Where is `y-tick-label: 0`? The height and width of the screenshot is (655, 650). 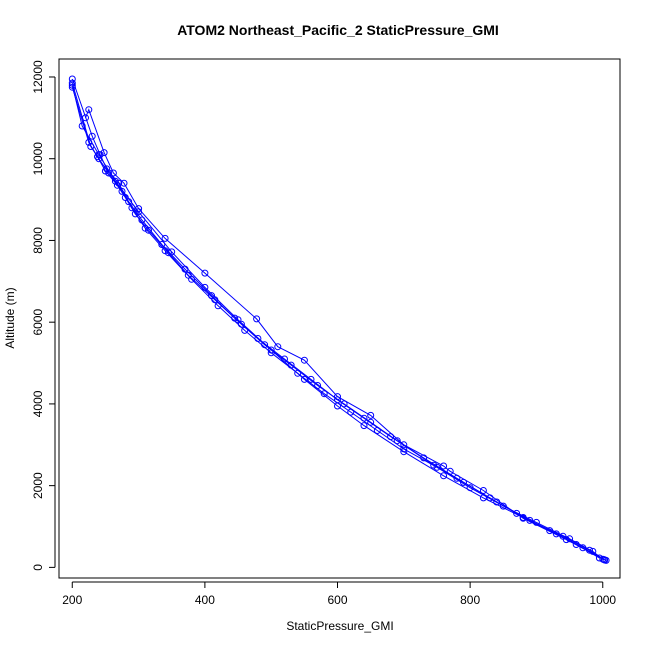 y-tick-label: 0 is located at coordinates (38, 567).